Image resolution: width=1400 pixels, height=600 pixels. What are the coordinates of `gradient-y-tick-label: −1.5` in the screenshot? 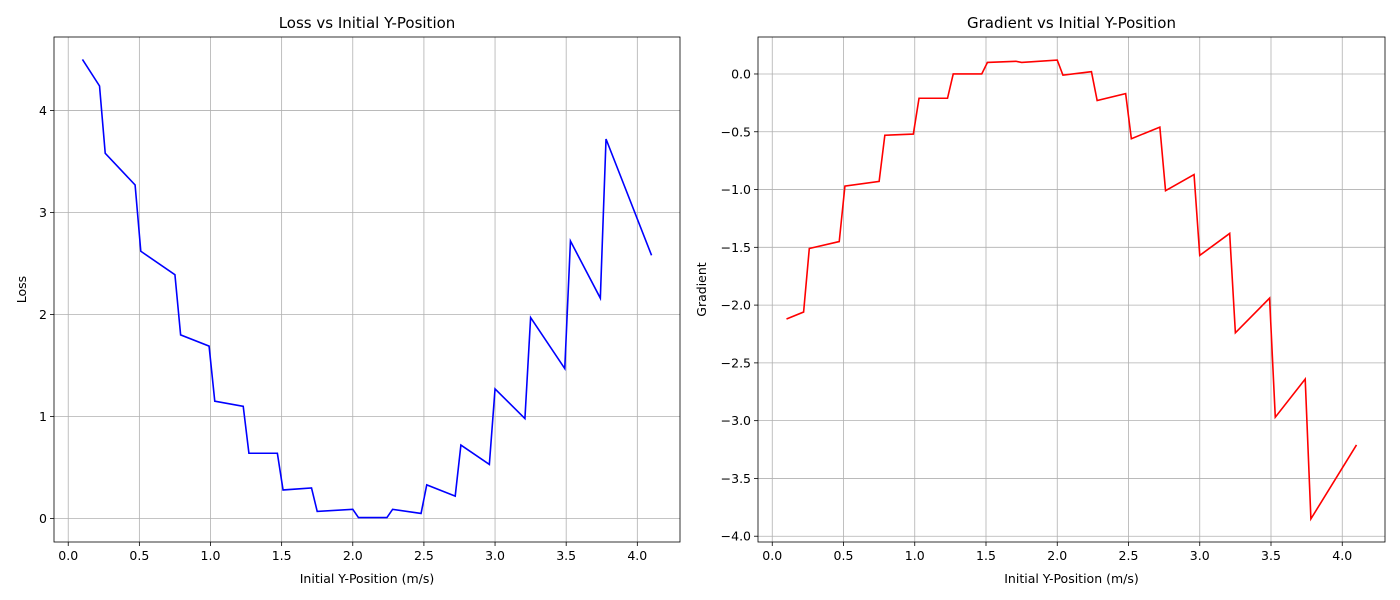 It's located at (736, 247).